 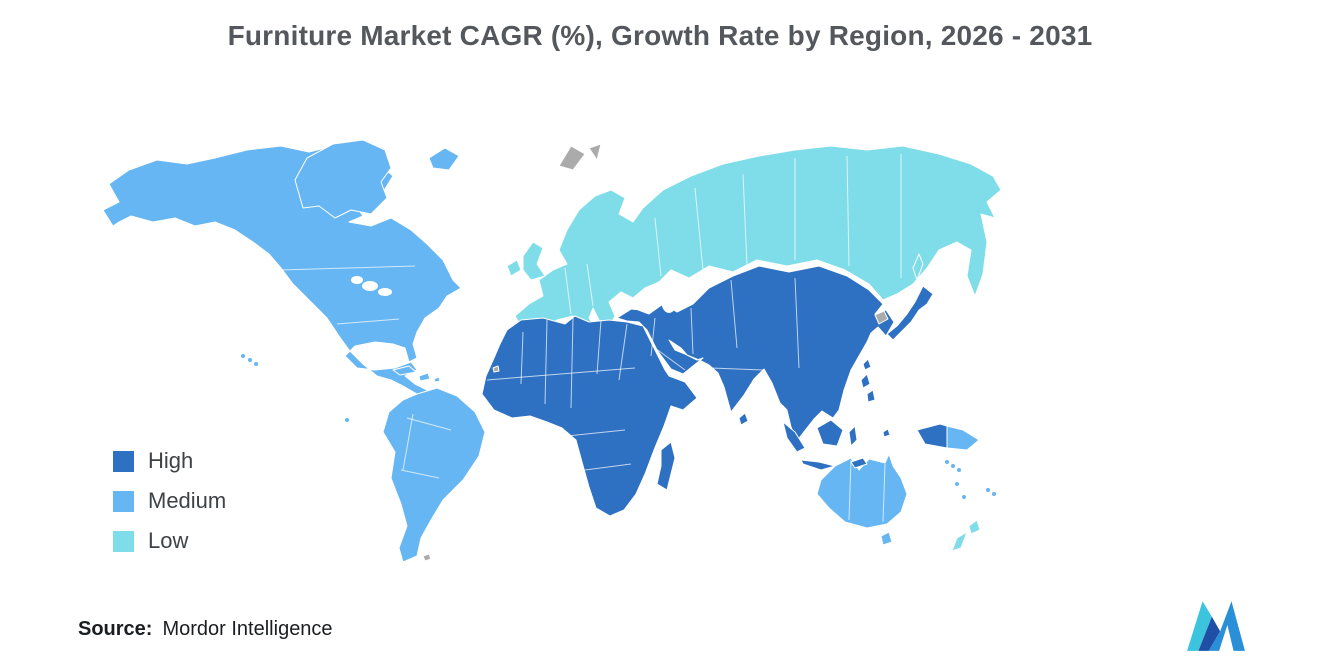 What do you see at coordinates (859, 463) in the screenshot?
I see `region-timor` at bounding box center [859, 463].